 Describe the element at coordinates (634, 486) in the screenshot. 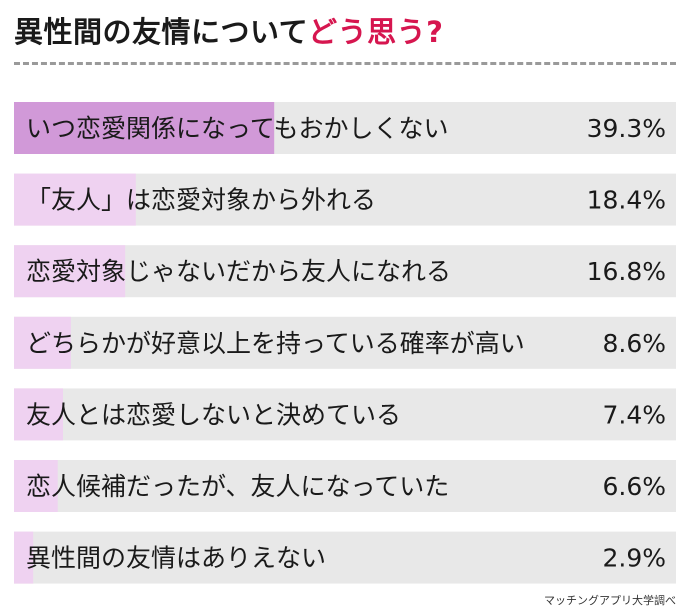

I see `value-label: 6.6%` at that location.